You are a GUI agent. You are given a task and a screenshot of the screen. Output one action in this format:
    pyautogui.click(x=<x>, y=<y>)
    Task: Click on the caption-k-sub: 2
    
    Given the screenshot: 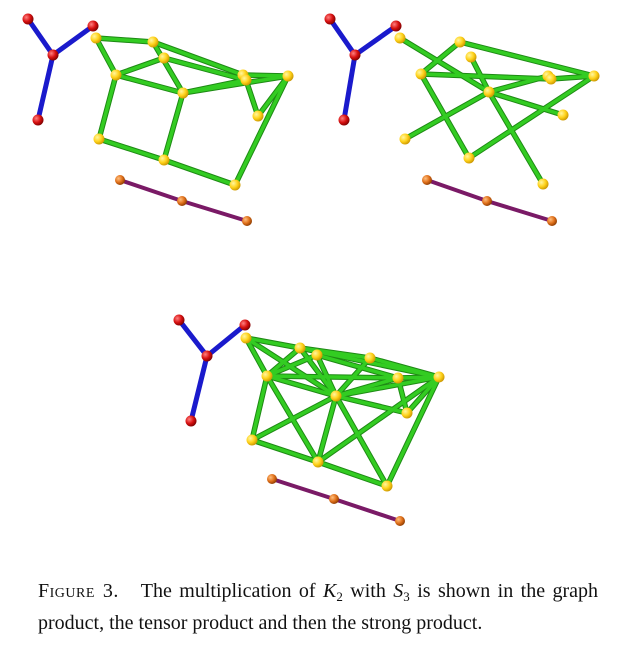 What is the action you would take?
    pyautogui.click(x=339, y=596)
    